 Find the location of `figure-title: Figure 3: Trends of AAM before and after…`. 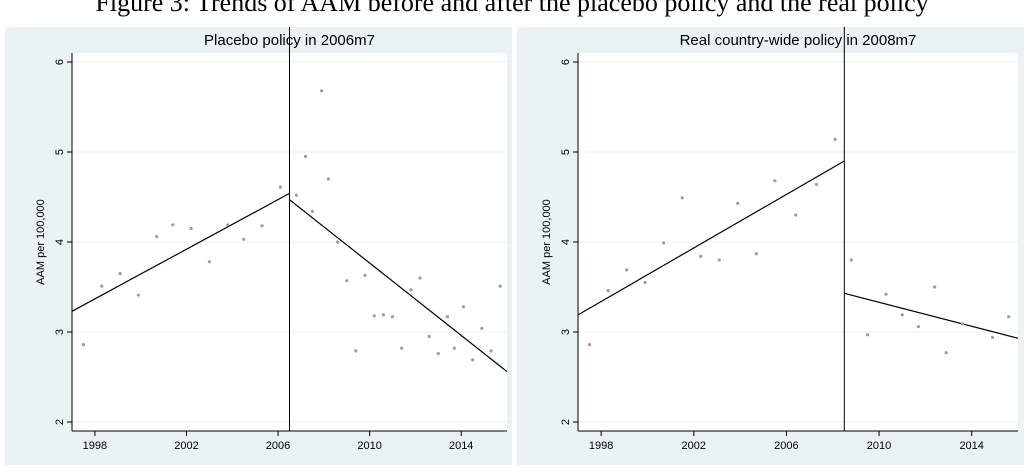

figure-title: Figure 3: Trends of AAM before and after… is located at coordinates (512, 8).